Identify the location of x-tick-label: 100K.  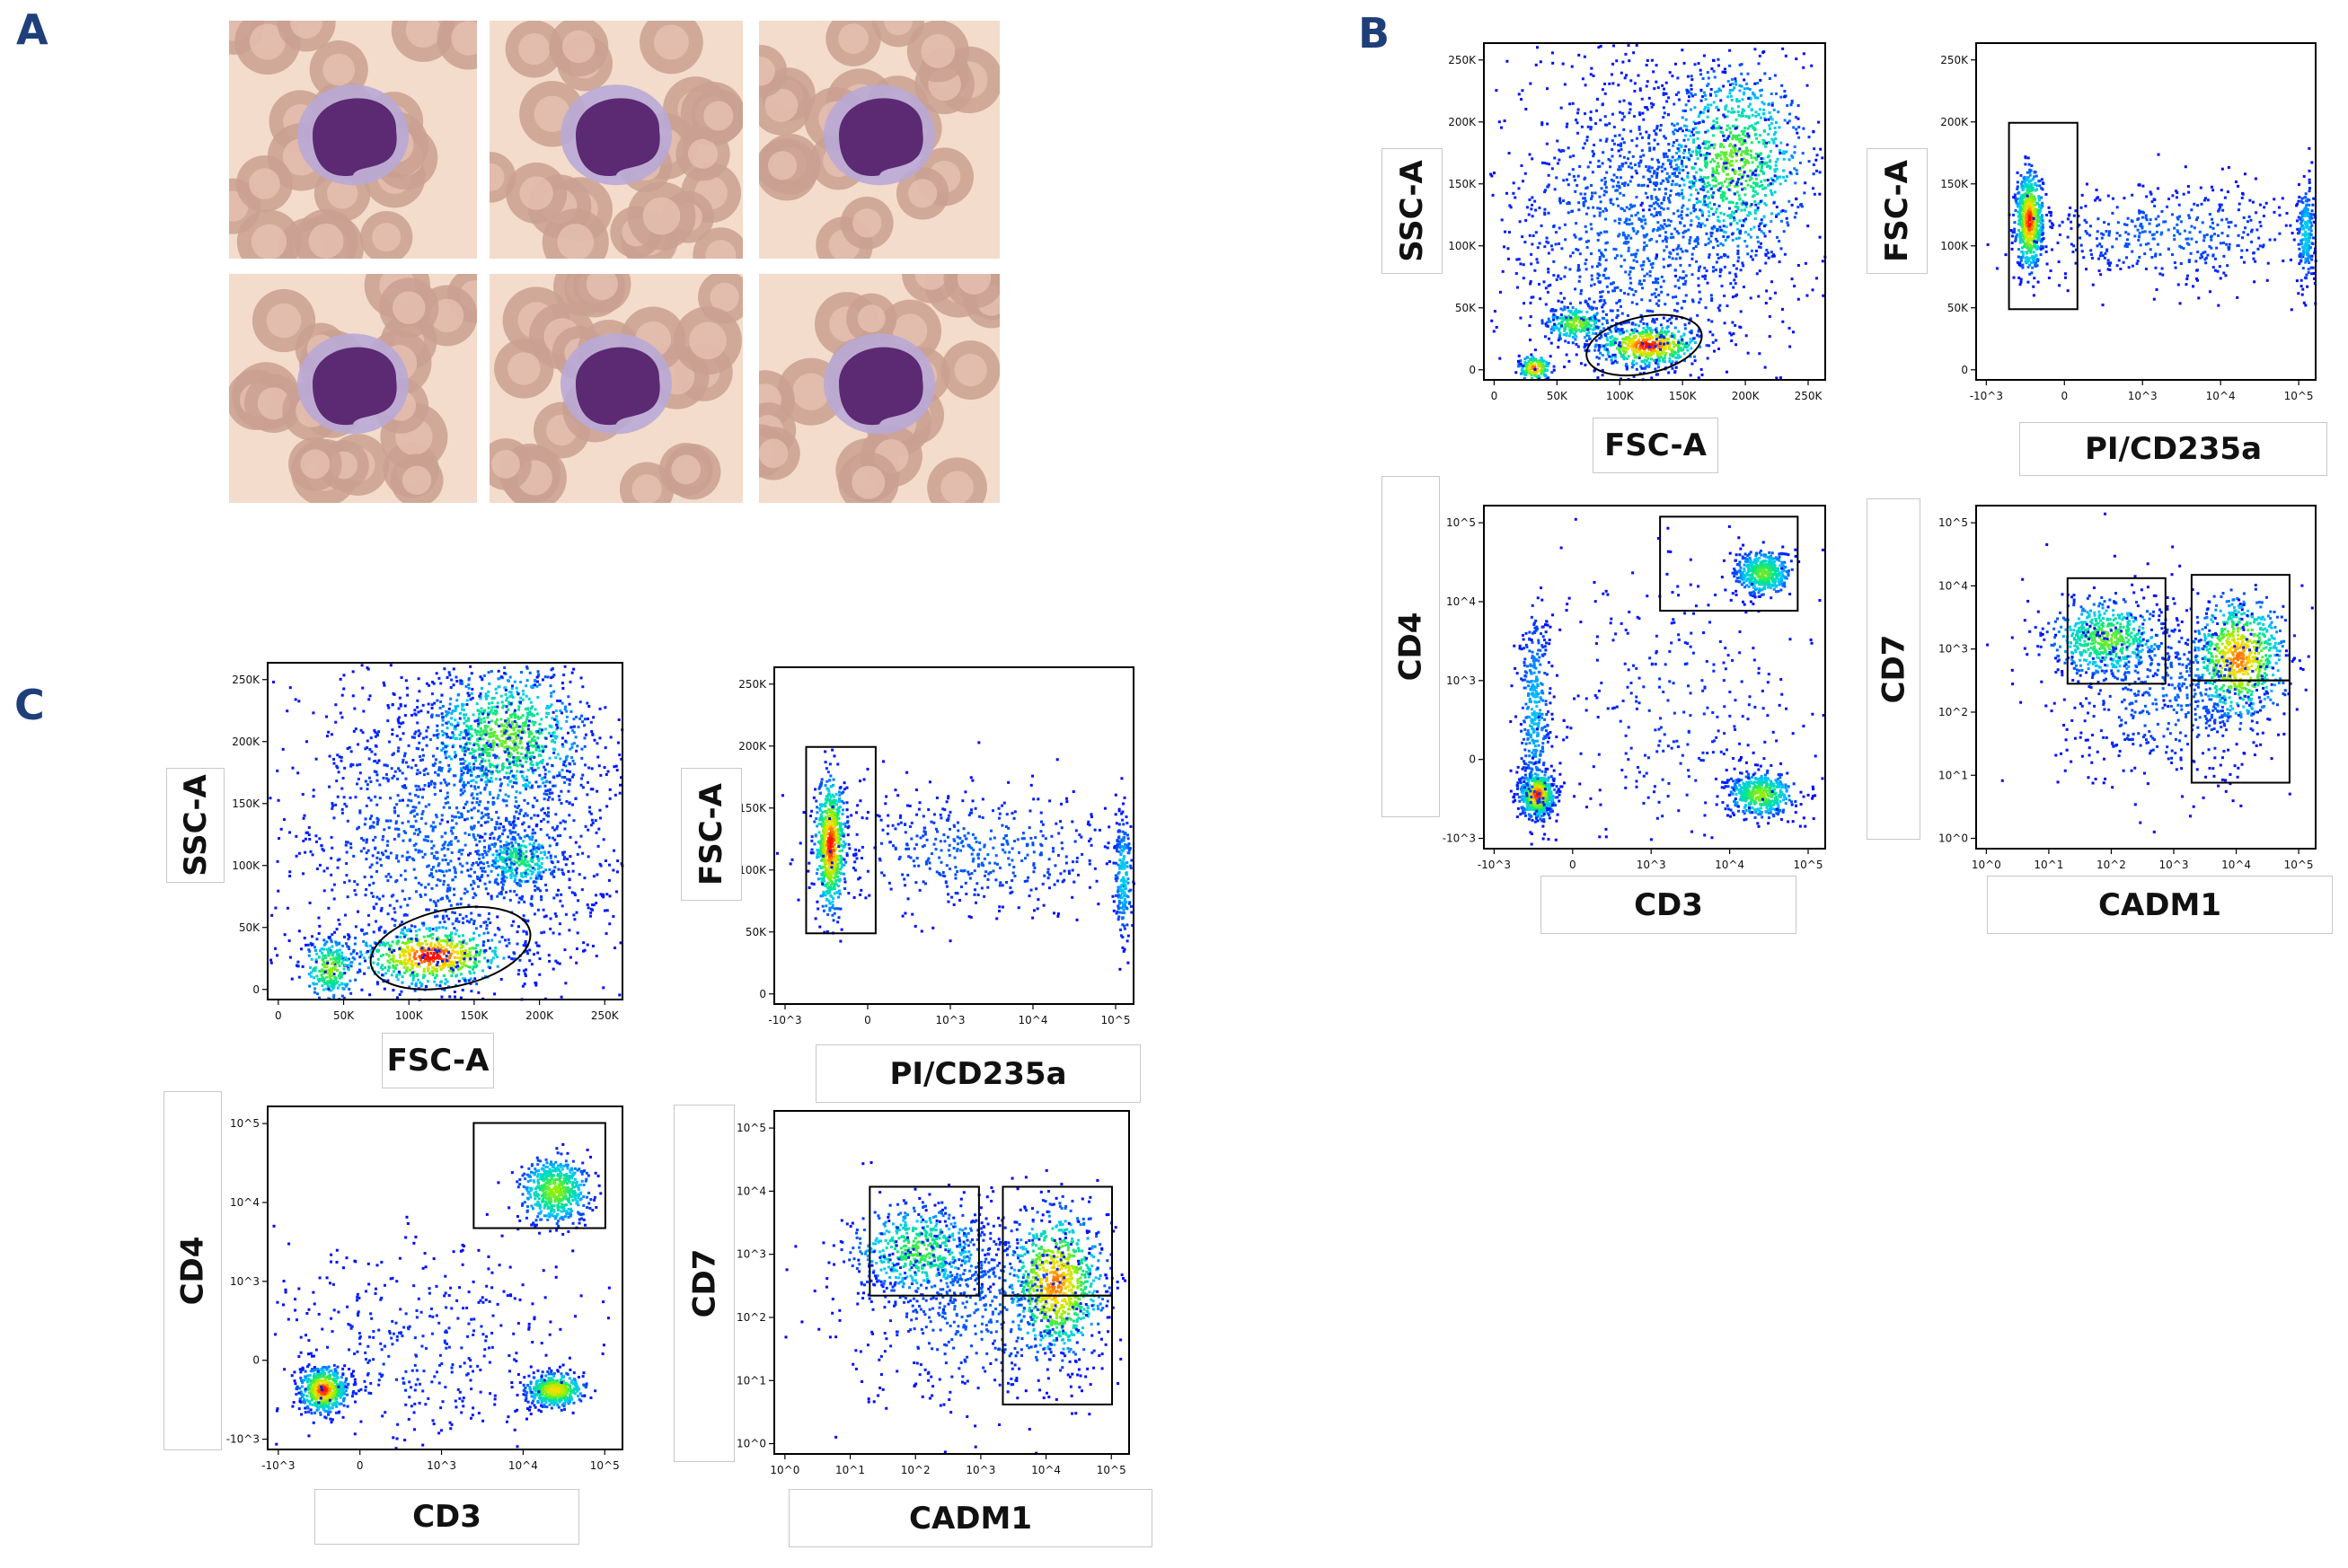
(409, 1015).